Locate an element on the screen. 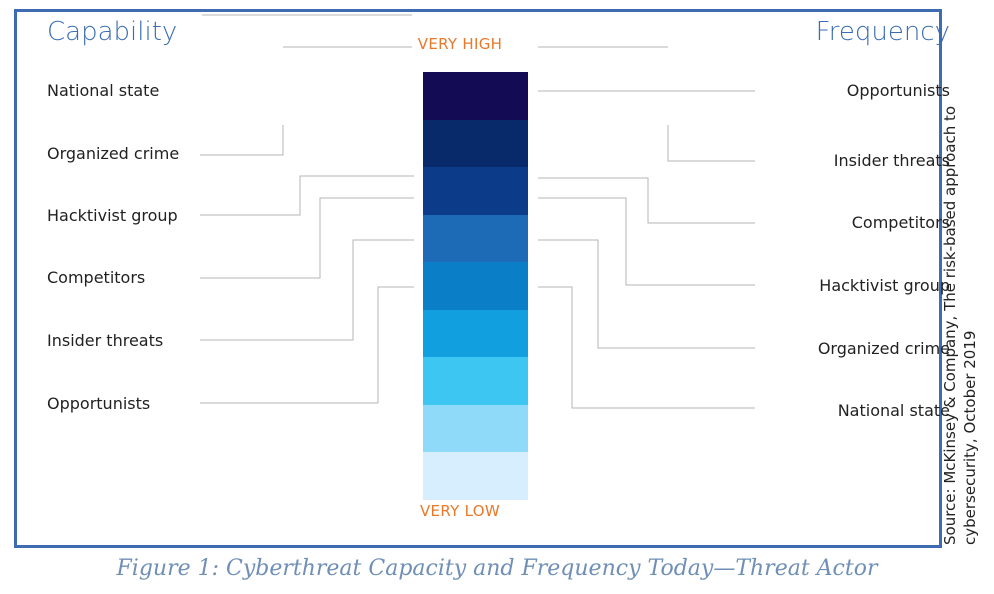 This screenshot has height=594, width=994. source-line-2: cybersecurity, October 2019 is located at coordinates (970, 437).